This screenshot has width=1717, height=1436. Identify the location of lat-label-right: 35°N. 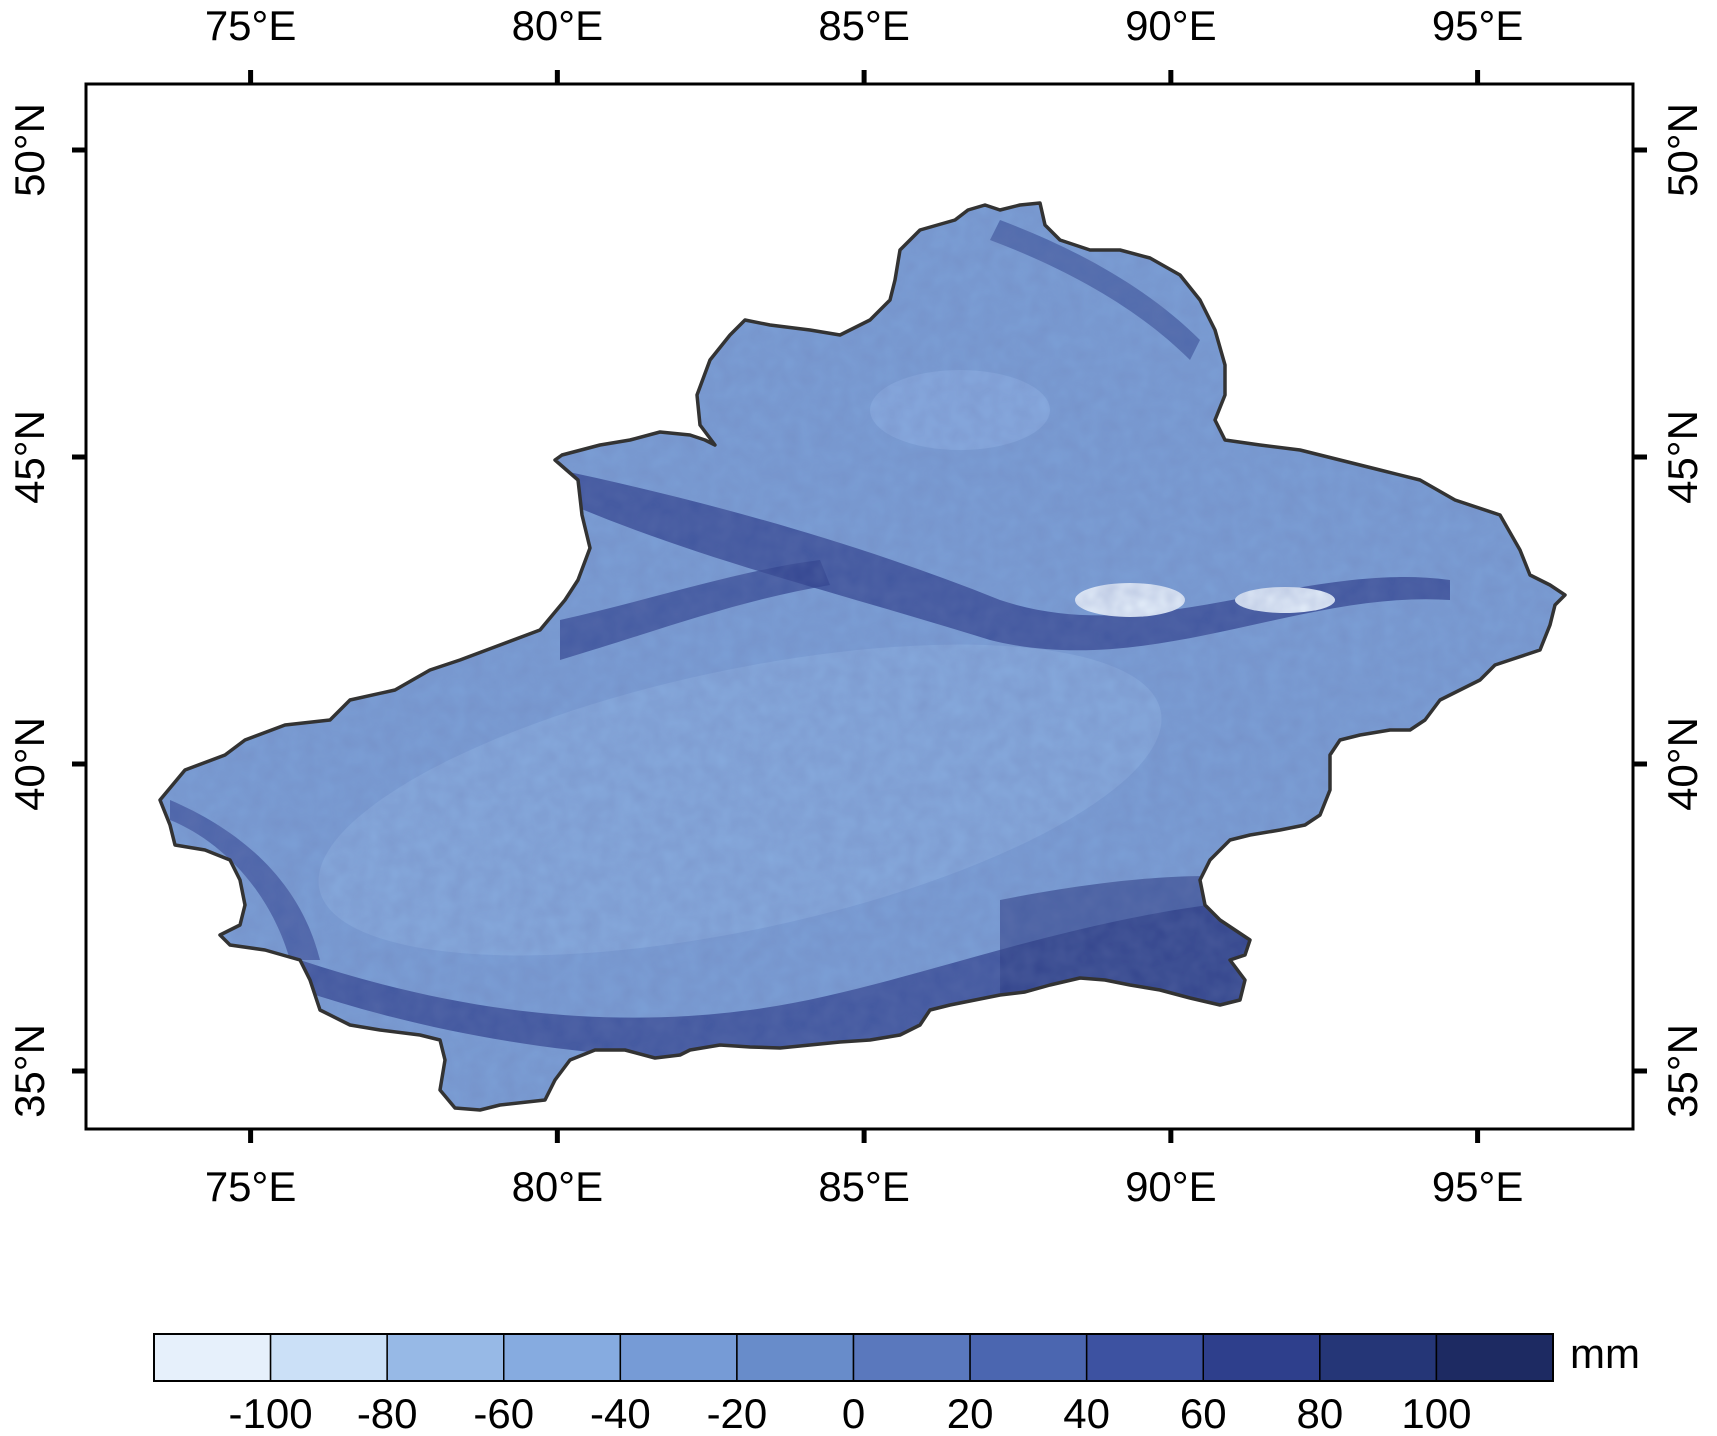
(1682, 1071).